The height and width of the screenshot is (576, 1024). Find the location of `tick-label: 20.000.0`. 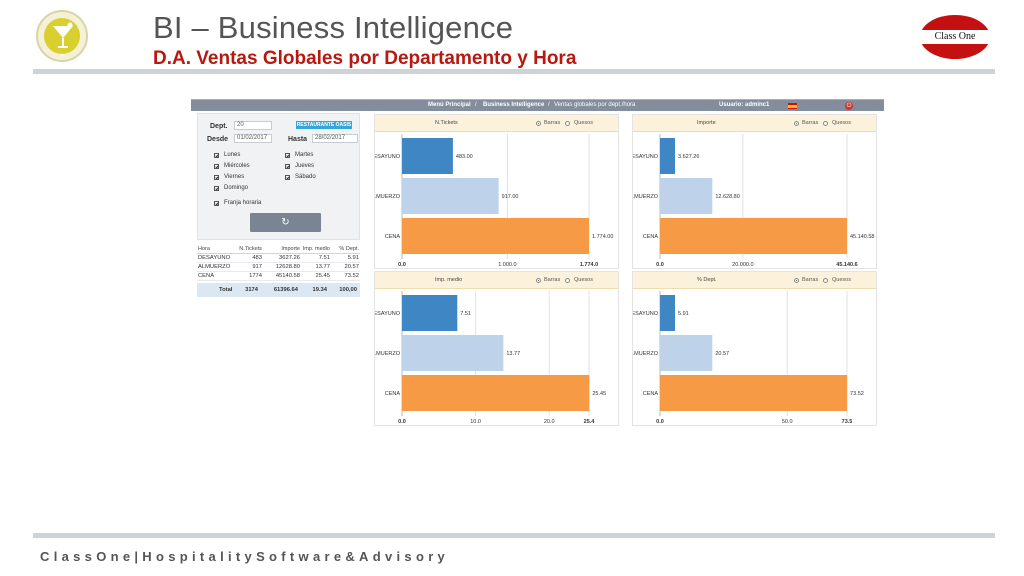

tick-label: 20.000.0 is located at coordinates (742, 265).